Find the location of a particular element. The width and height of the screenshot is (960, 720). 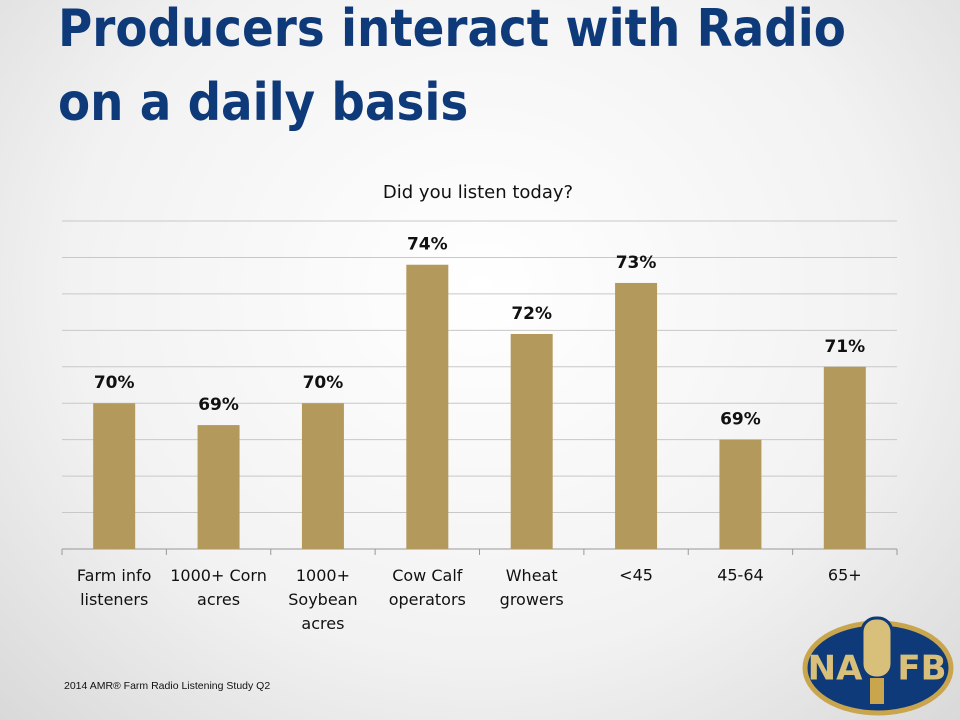

value-label: 73% is located at coordinates (636, 263).